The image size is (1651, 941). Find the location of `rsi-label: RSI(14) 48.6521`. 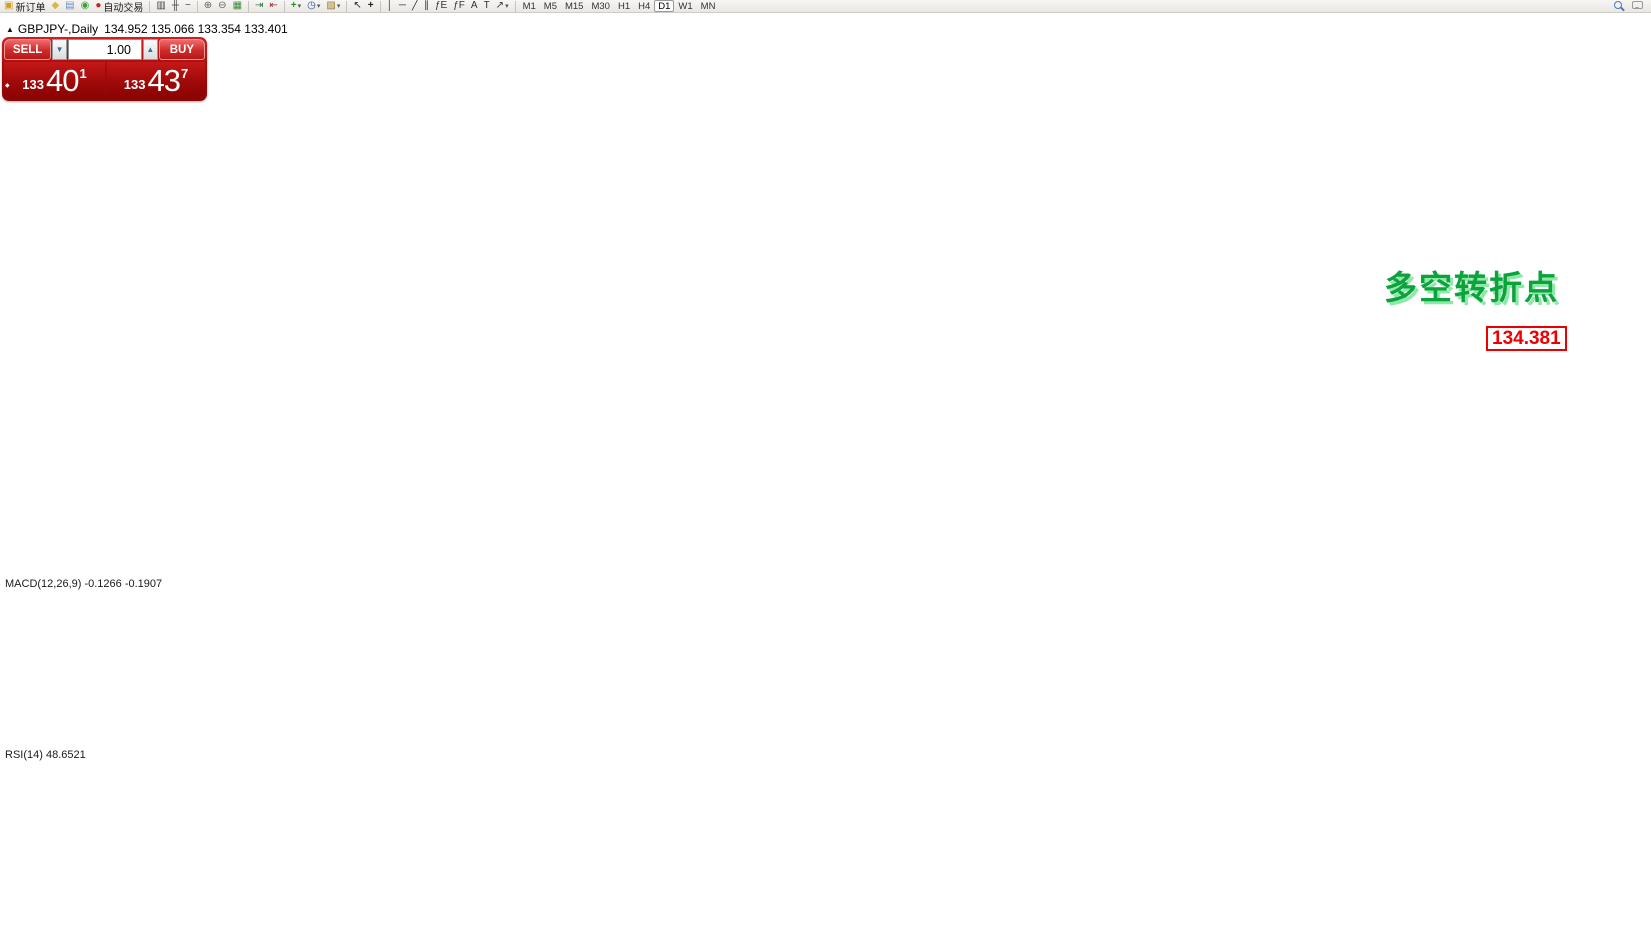

rsi-label: RSI(14) 48.6521 is located at coordinates (45, 755).